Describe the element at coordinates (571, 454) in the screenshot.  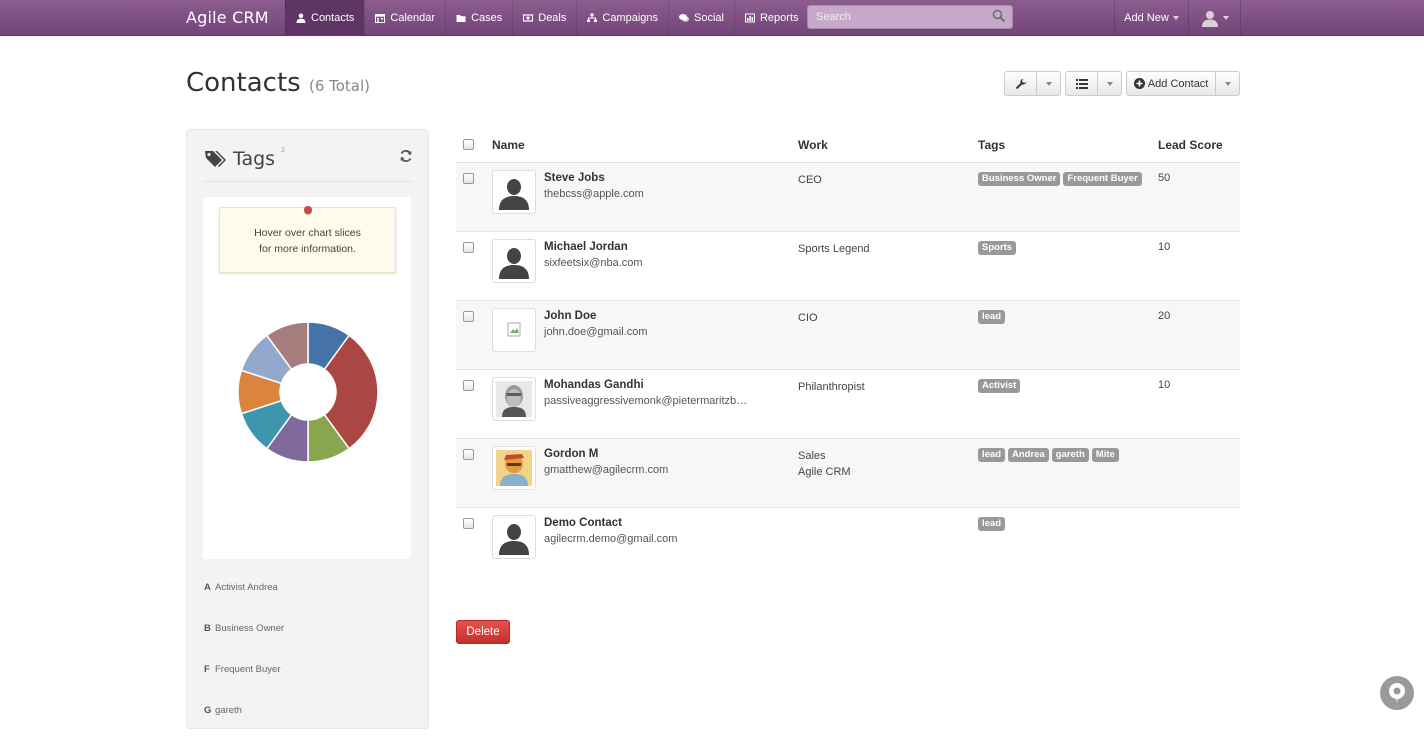
I see `contact-name: Gordon M` at that location.